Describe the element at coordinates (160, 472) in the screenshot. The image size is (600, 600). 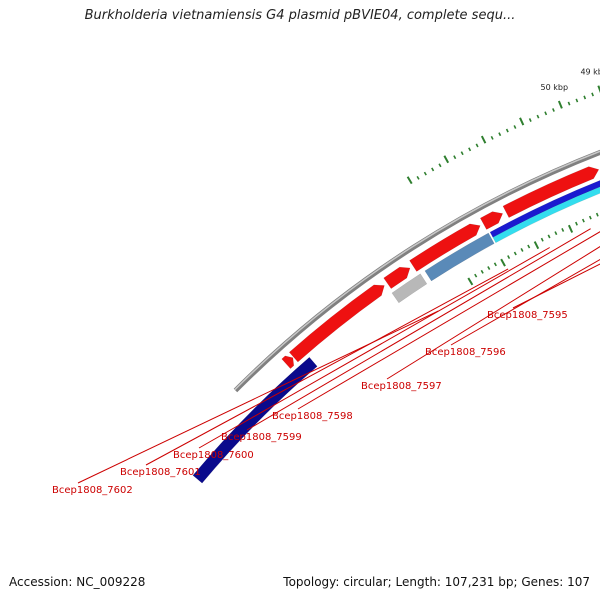
I see `gene-label: Bcep1808_7601` at that location.